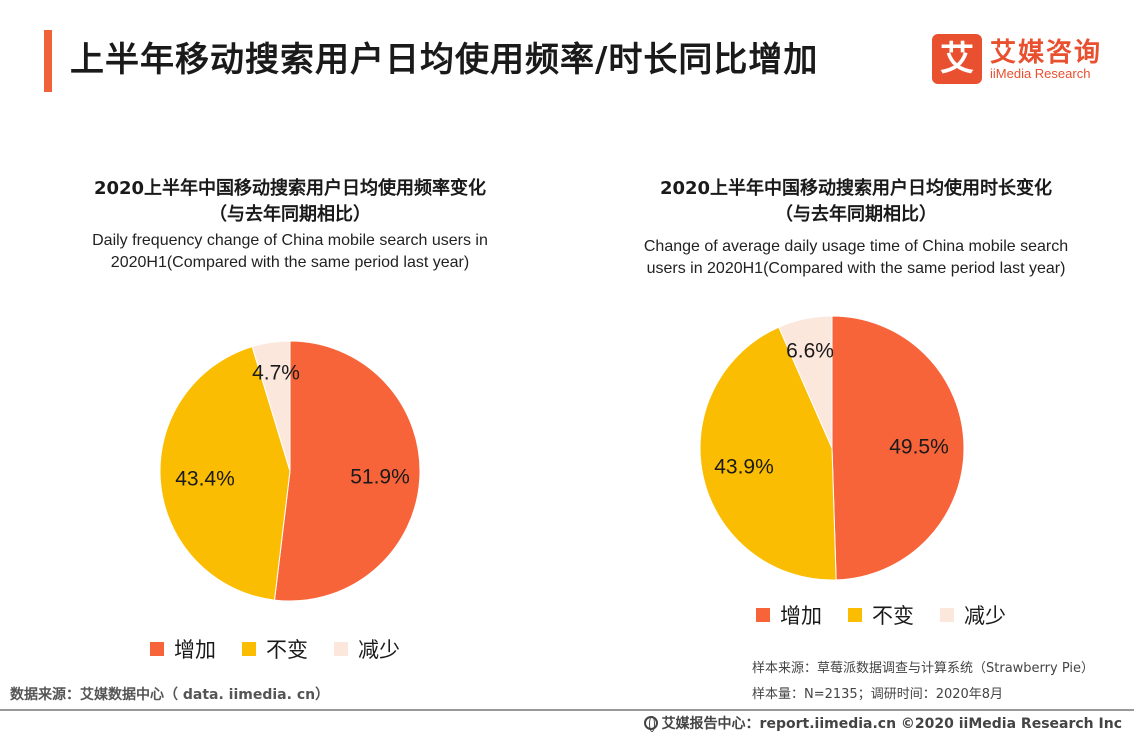 This screenshot has width=1134, height=737. Describe the element at coordinates (380, 477) in the screenshot. I see `data-label-increase: 51.9%` at that location.